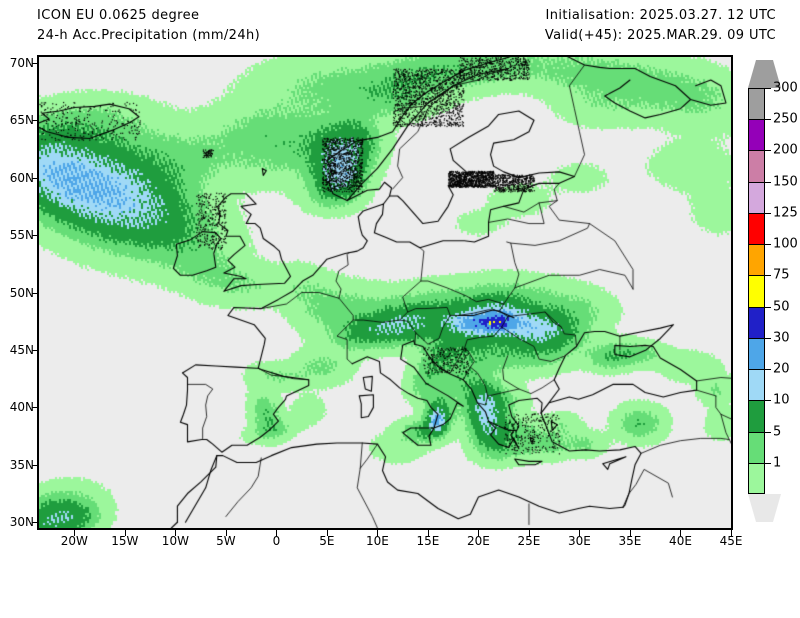 Image resolution: width=800 pixels, height=618 pixels. I want to click on x-tick-label-5: 5E, so click(327, 541).